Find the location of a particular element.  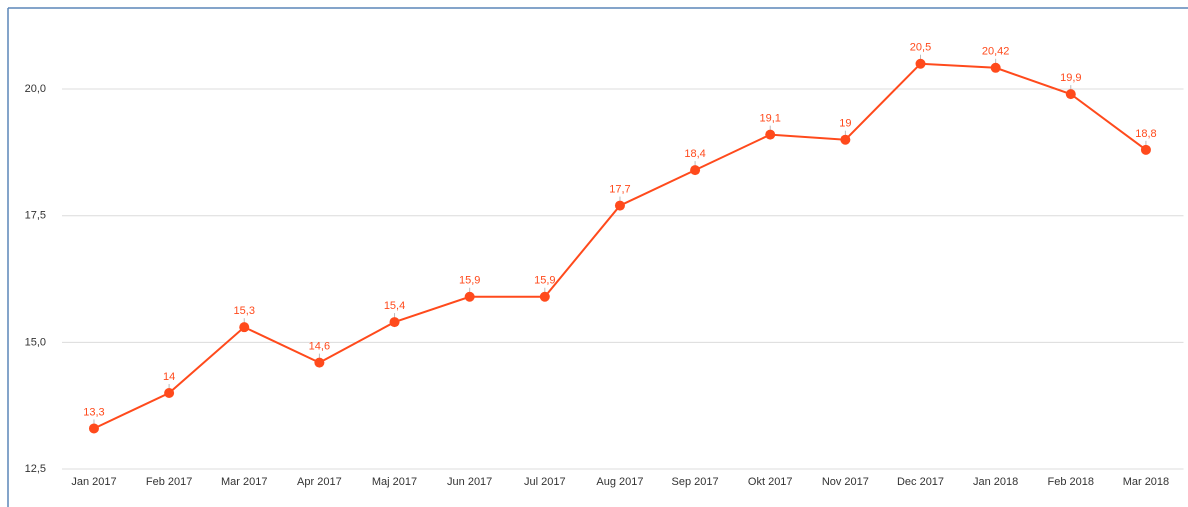

data-label: 18,8 is located at coordinates (1145, 134).